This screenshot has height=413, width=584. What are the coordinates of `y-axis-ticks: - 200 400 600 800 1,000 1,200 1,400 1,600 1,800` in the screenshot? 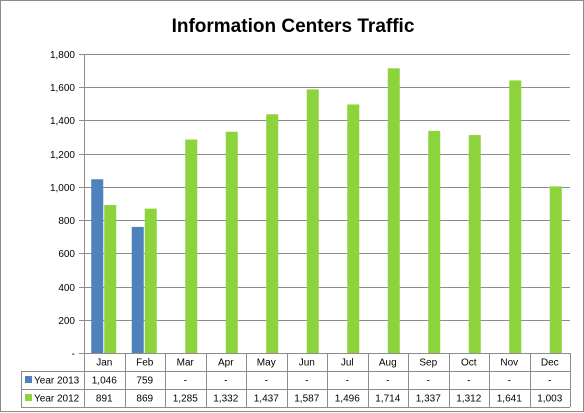 It's located at (62, 205).